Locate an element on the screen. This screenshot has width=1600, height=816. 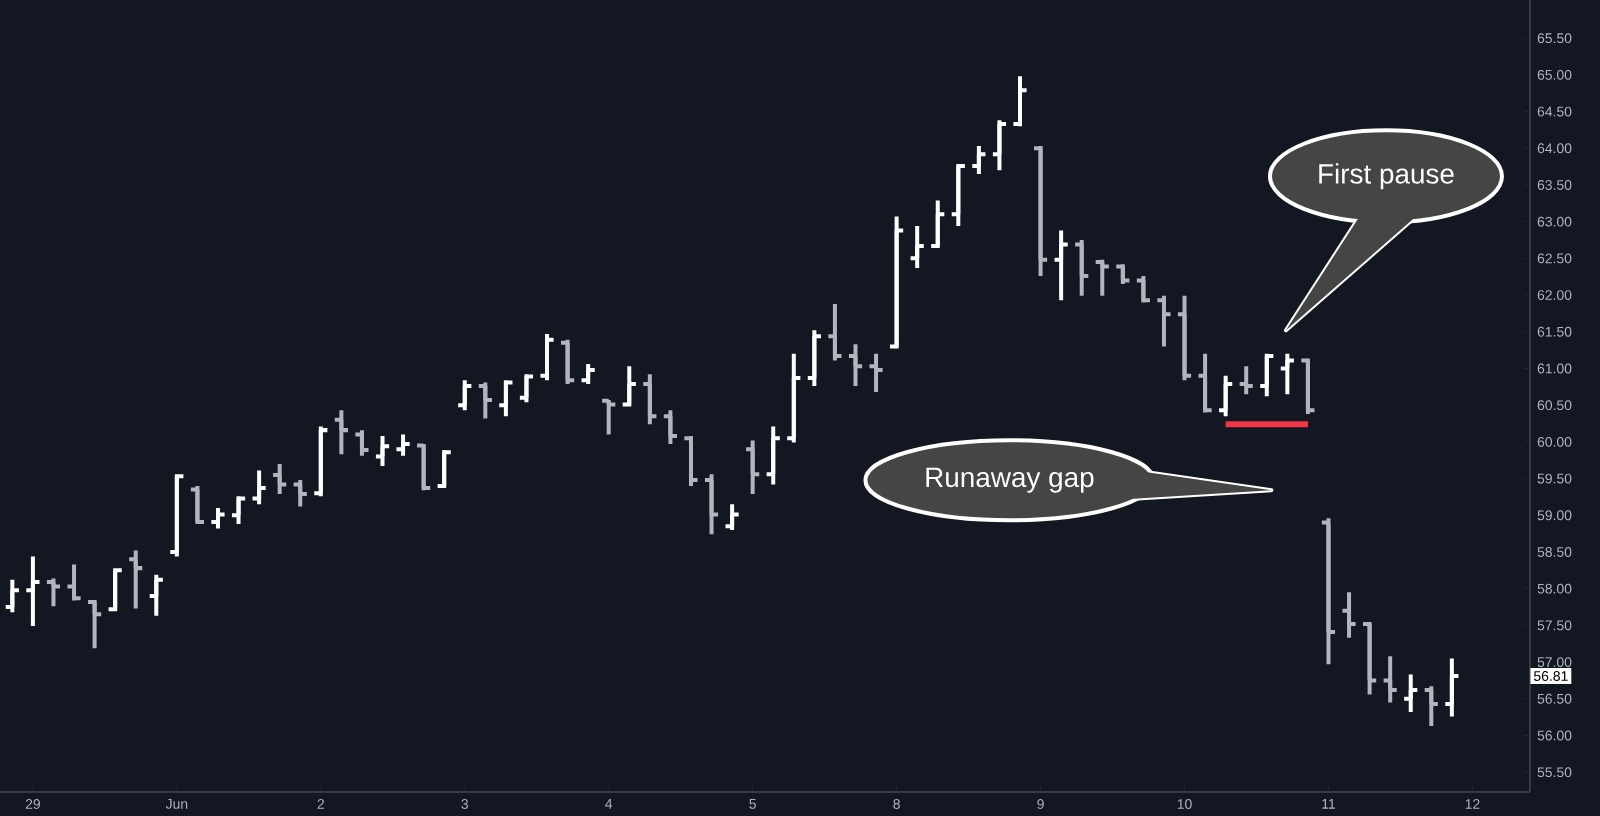
annotation: Runaway gap is located at coordinates (1010, 480).